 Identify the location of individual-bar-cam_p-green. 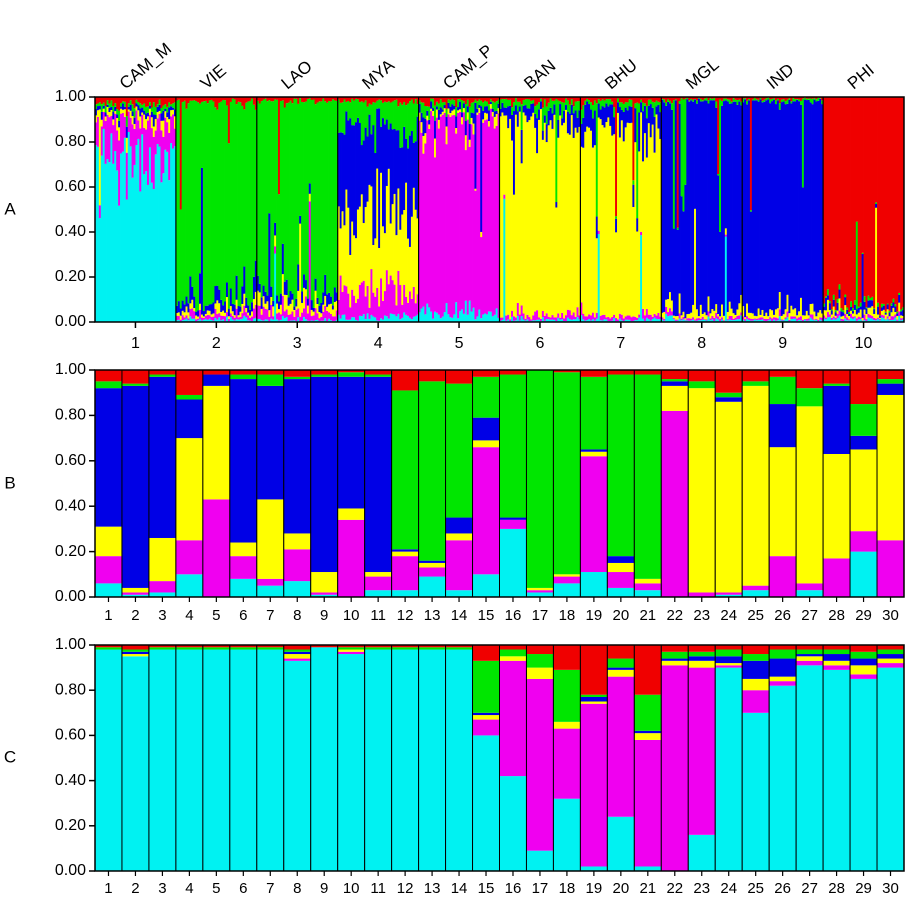
(466, 112).